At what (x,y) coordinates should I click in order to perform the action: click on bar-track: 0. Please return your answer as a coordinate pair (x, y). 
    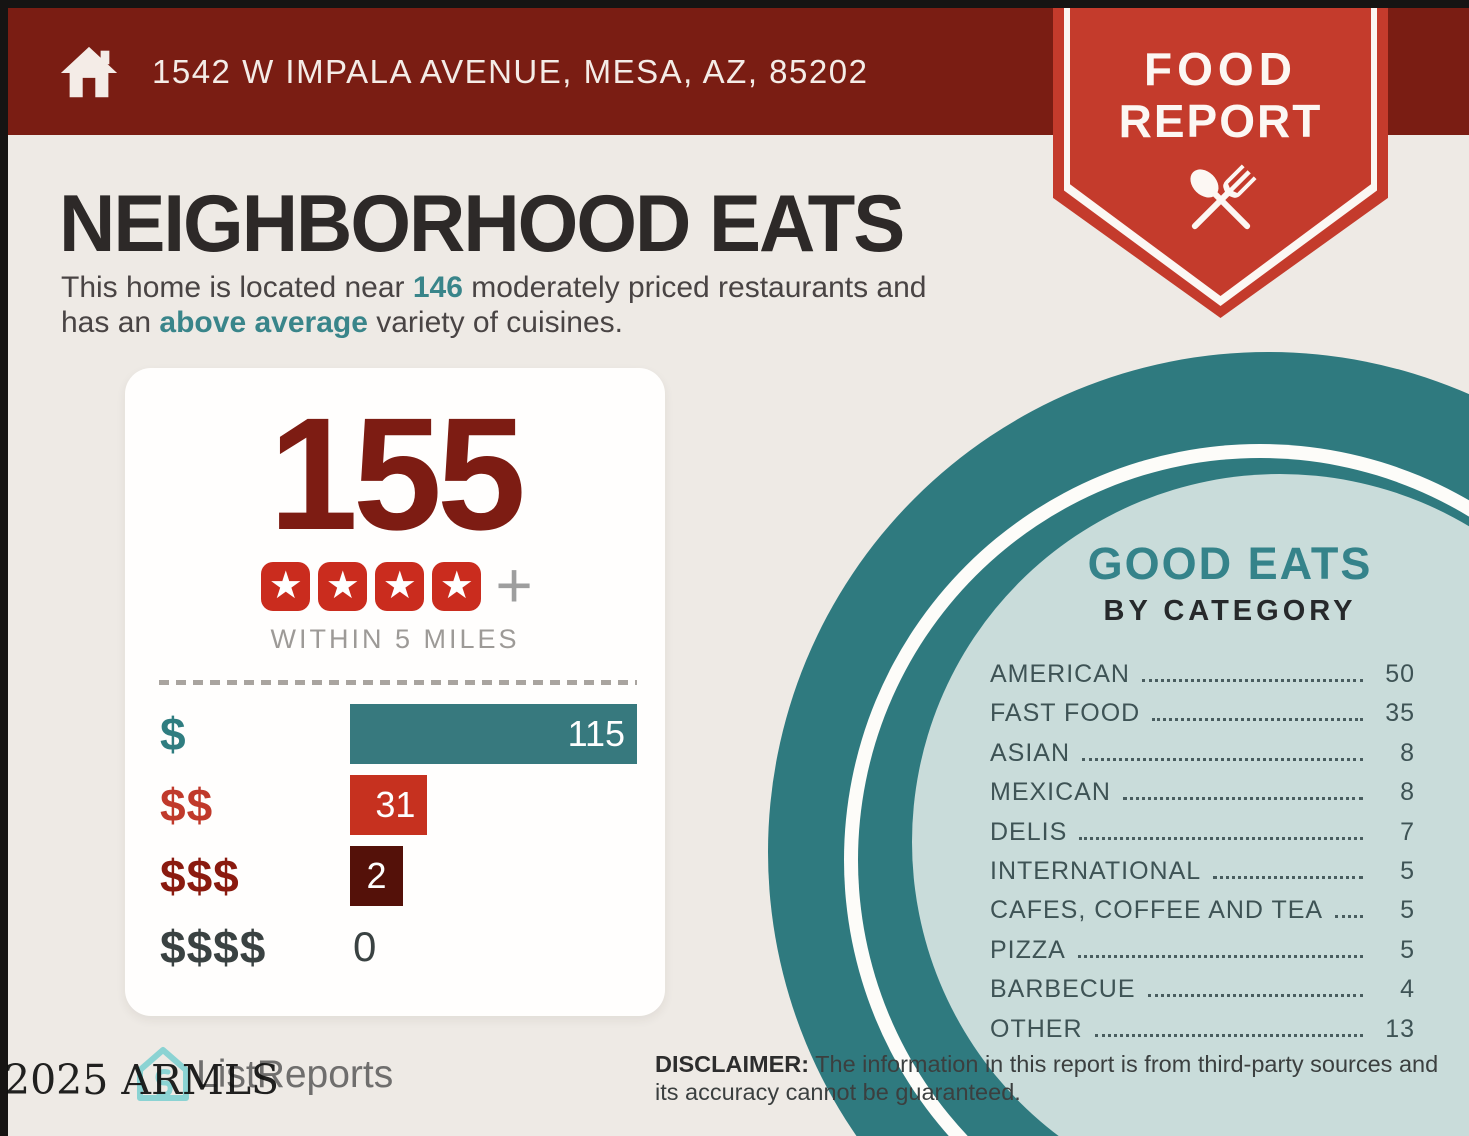
    Looking at the image, I should click on (493, 947).